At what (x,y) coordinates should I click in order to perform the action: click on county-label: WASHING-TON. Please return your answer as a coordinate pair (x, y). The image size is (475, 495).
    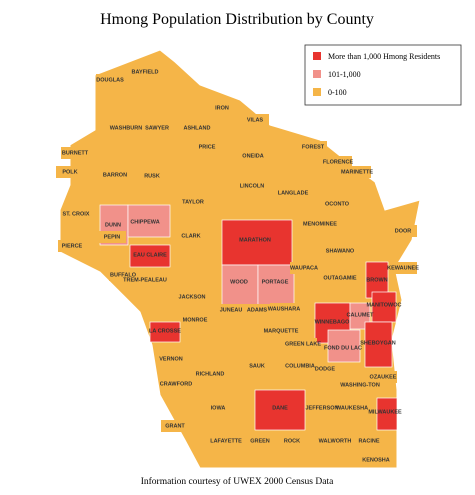
    Looking at the image, I should click on (360, 385).